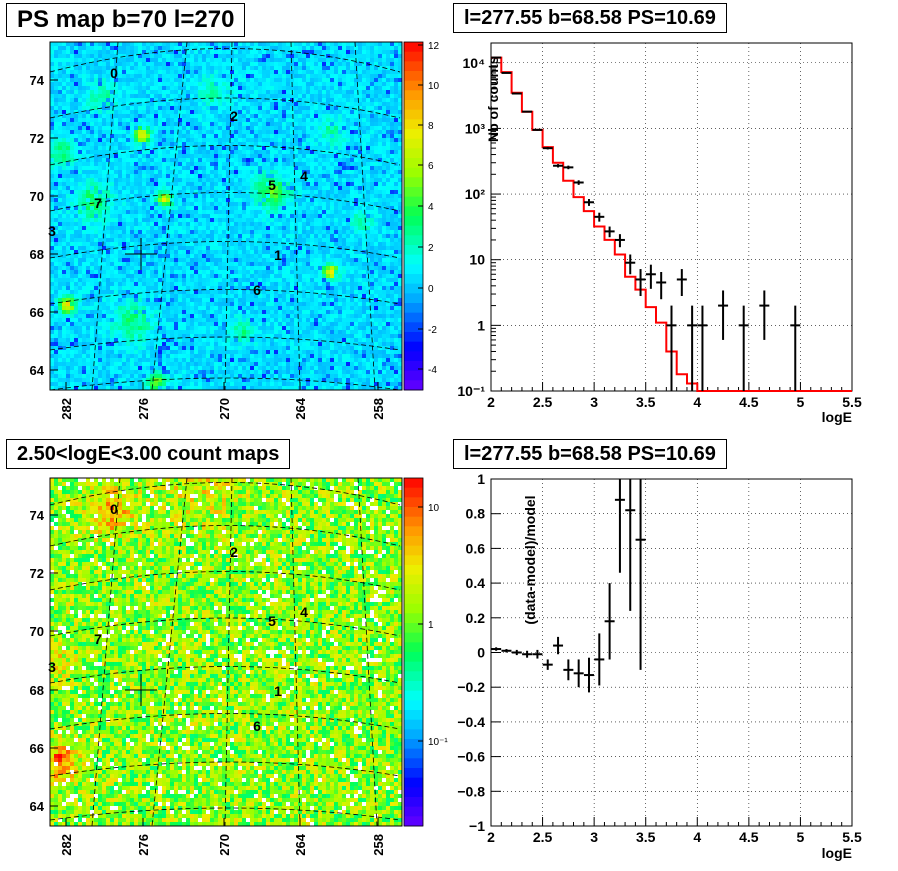 This screenshot has height=871, width=898. I want to click on y-tick-label: 10³, so click(475, 128).